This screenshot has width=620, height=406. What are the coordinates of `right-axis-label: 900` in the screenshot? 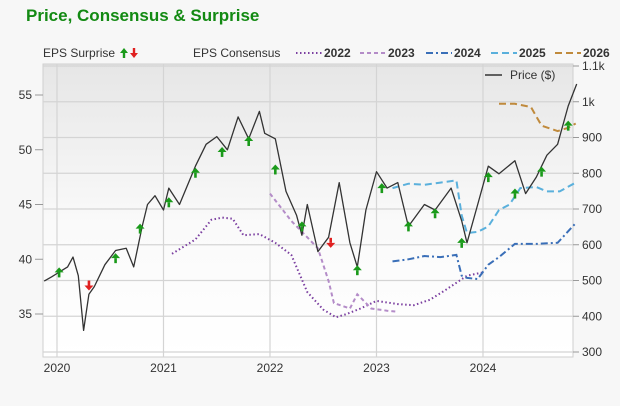 It's located at (592, 138).